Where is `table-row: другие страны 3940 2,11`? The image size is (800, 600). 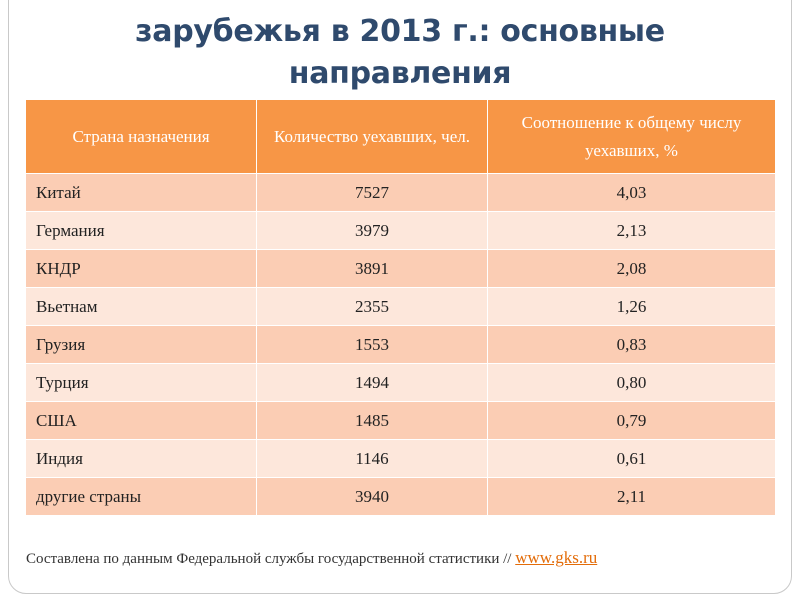 table-row: другие страны 3940 2,11 is located at coordinates (400, 496).